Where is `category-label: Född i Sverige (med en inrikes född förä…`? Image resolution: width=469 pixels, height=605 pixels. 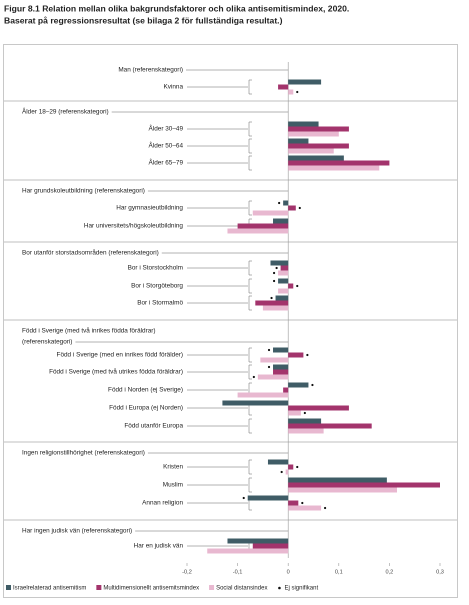 category-label: Född i Sverige (med en inrikes född förä… is located at coordinates (120, 355).